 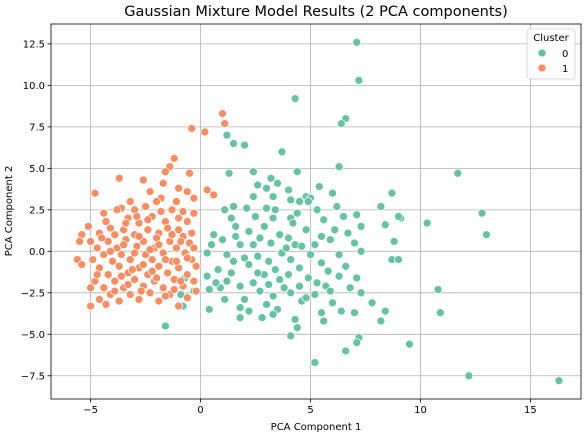 What do you see at coordinates (33, 335) in the screenshot?
I see `y-tick-label: −5.0` at bounding box center [33, 335].